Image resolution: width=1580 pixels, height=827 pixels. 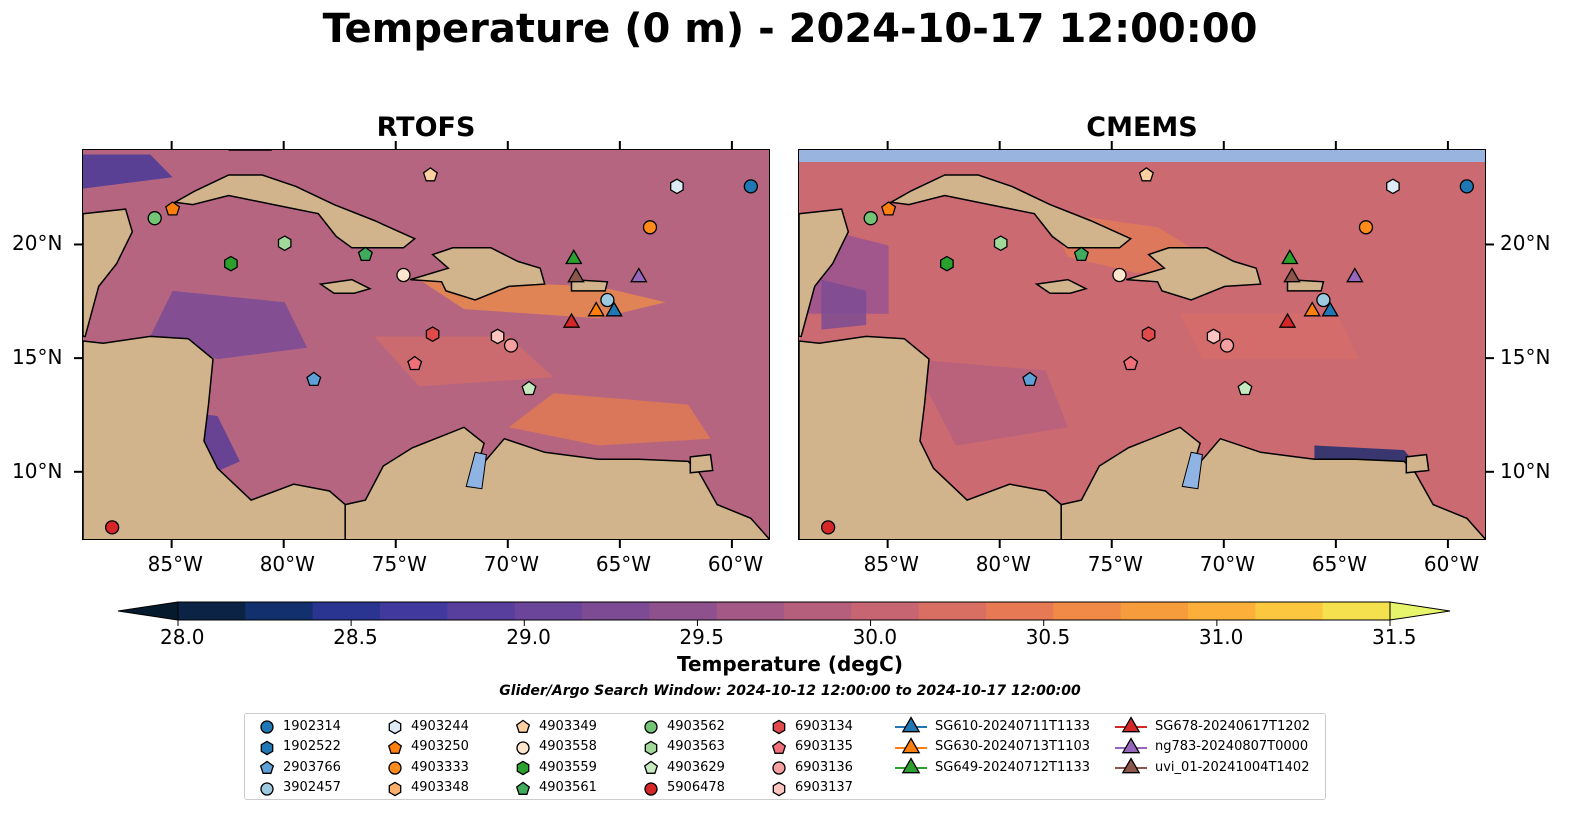 I want to click on x-tick-label: 60°W, so click(x=1451, y=564).